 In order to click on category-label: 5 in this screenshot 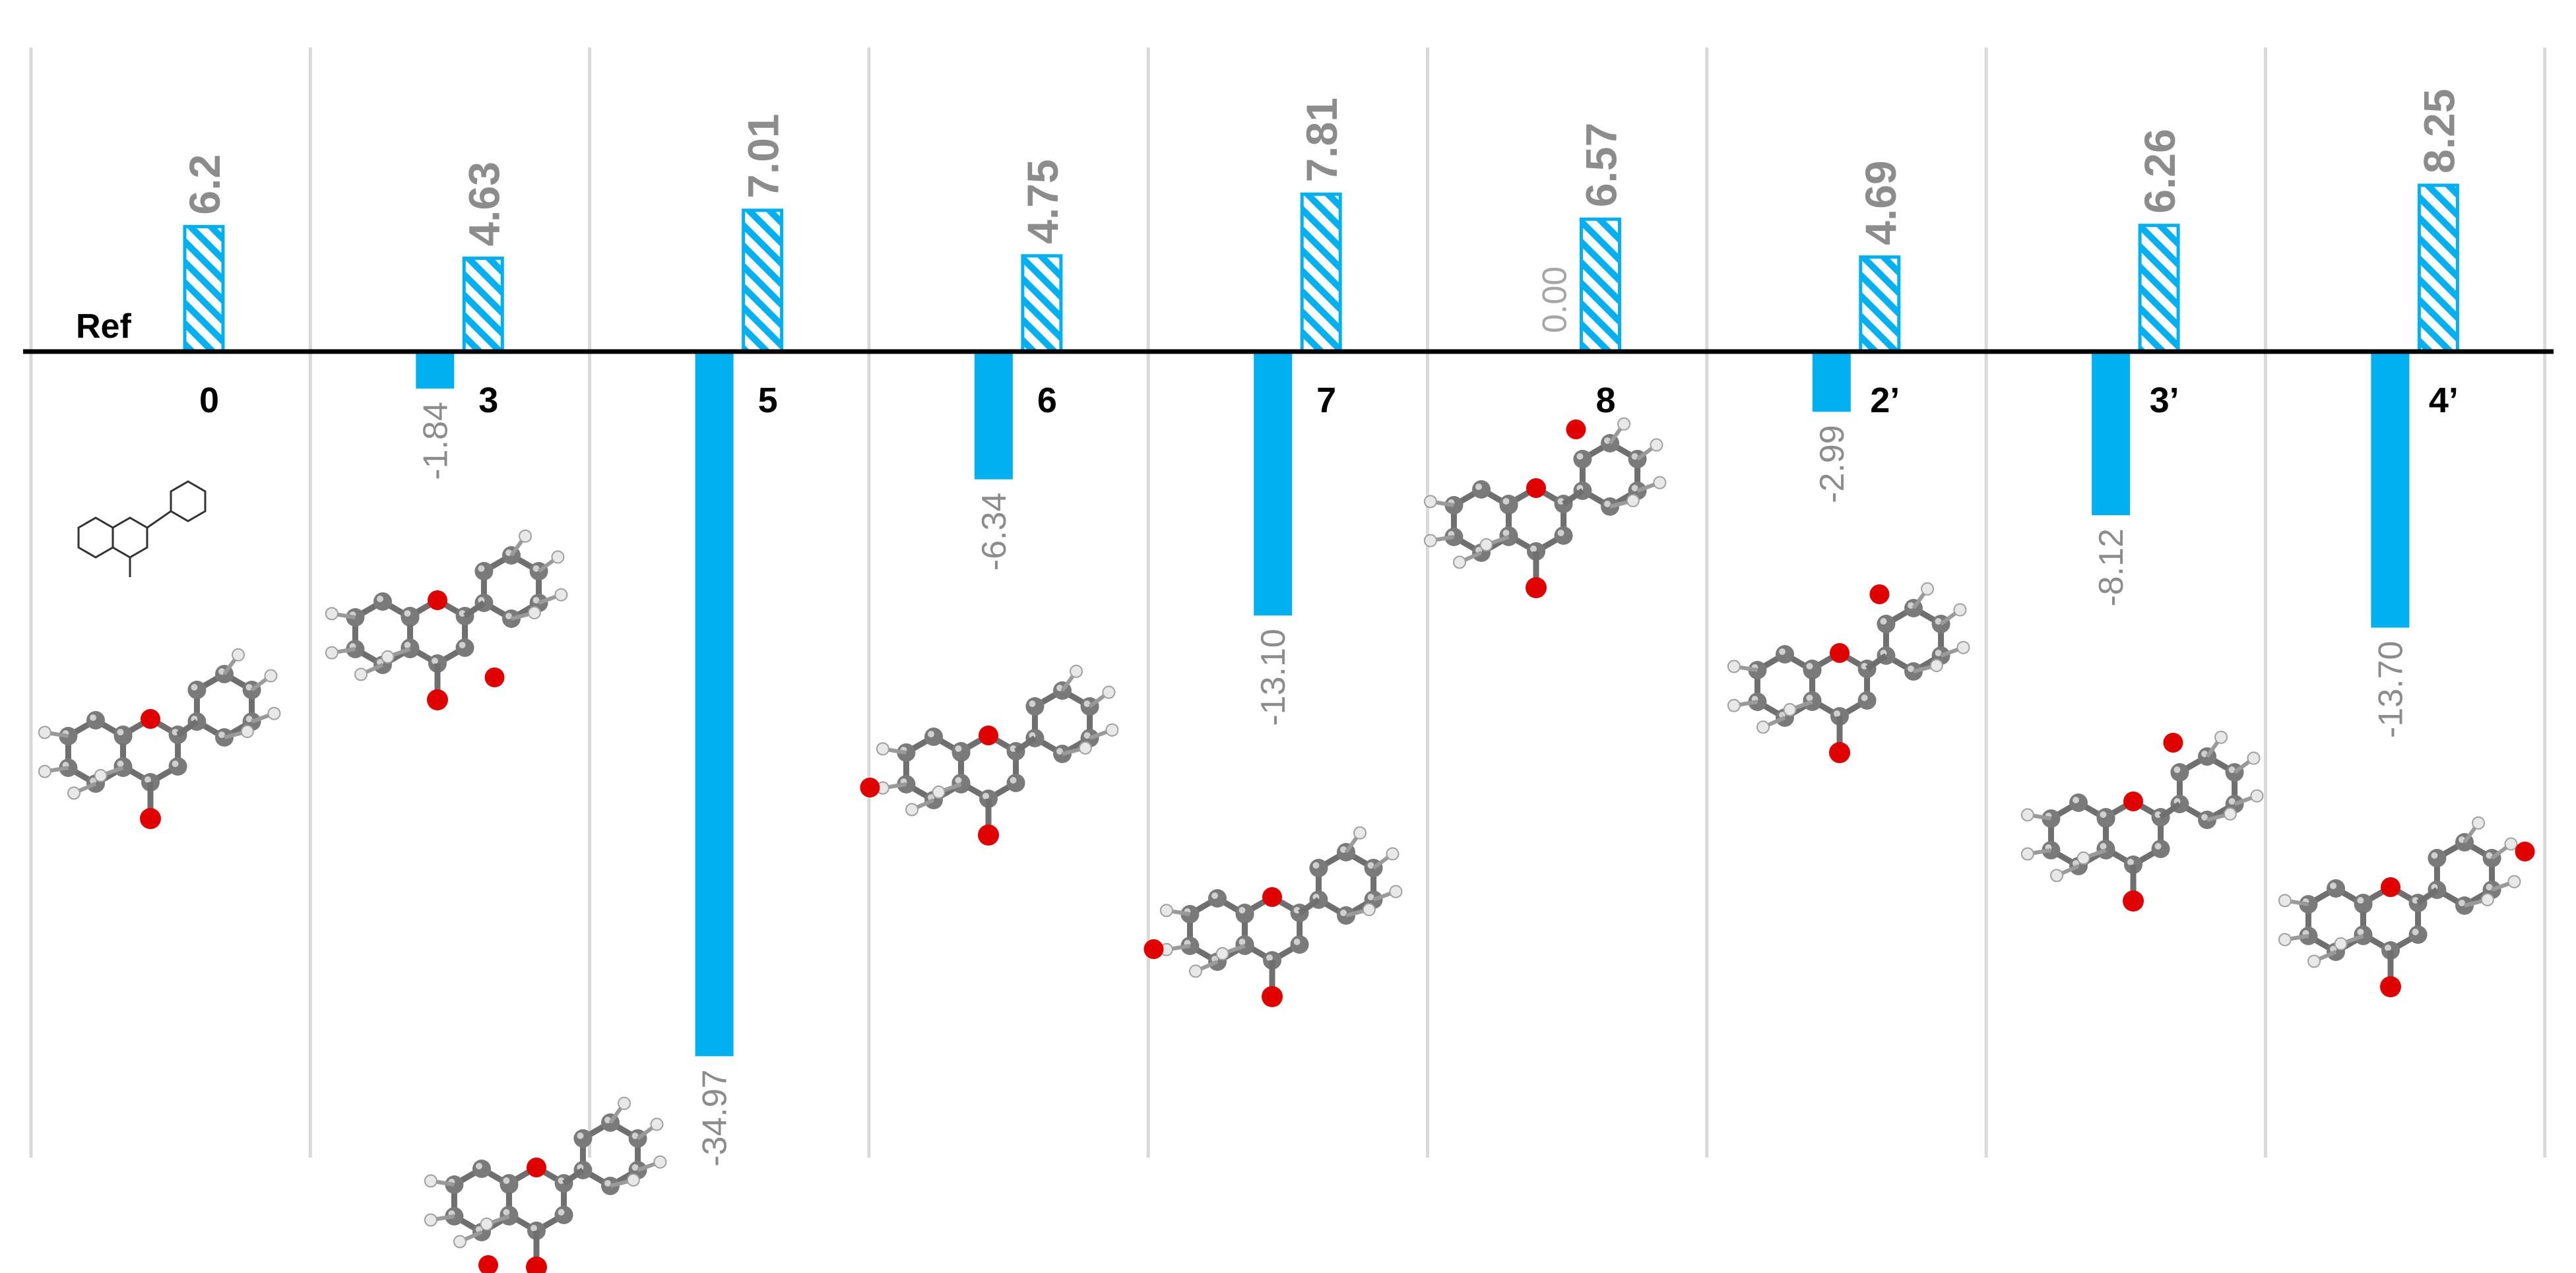, I will do `click(768, 400)`.